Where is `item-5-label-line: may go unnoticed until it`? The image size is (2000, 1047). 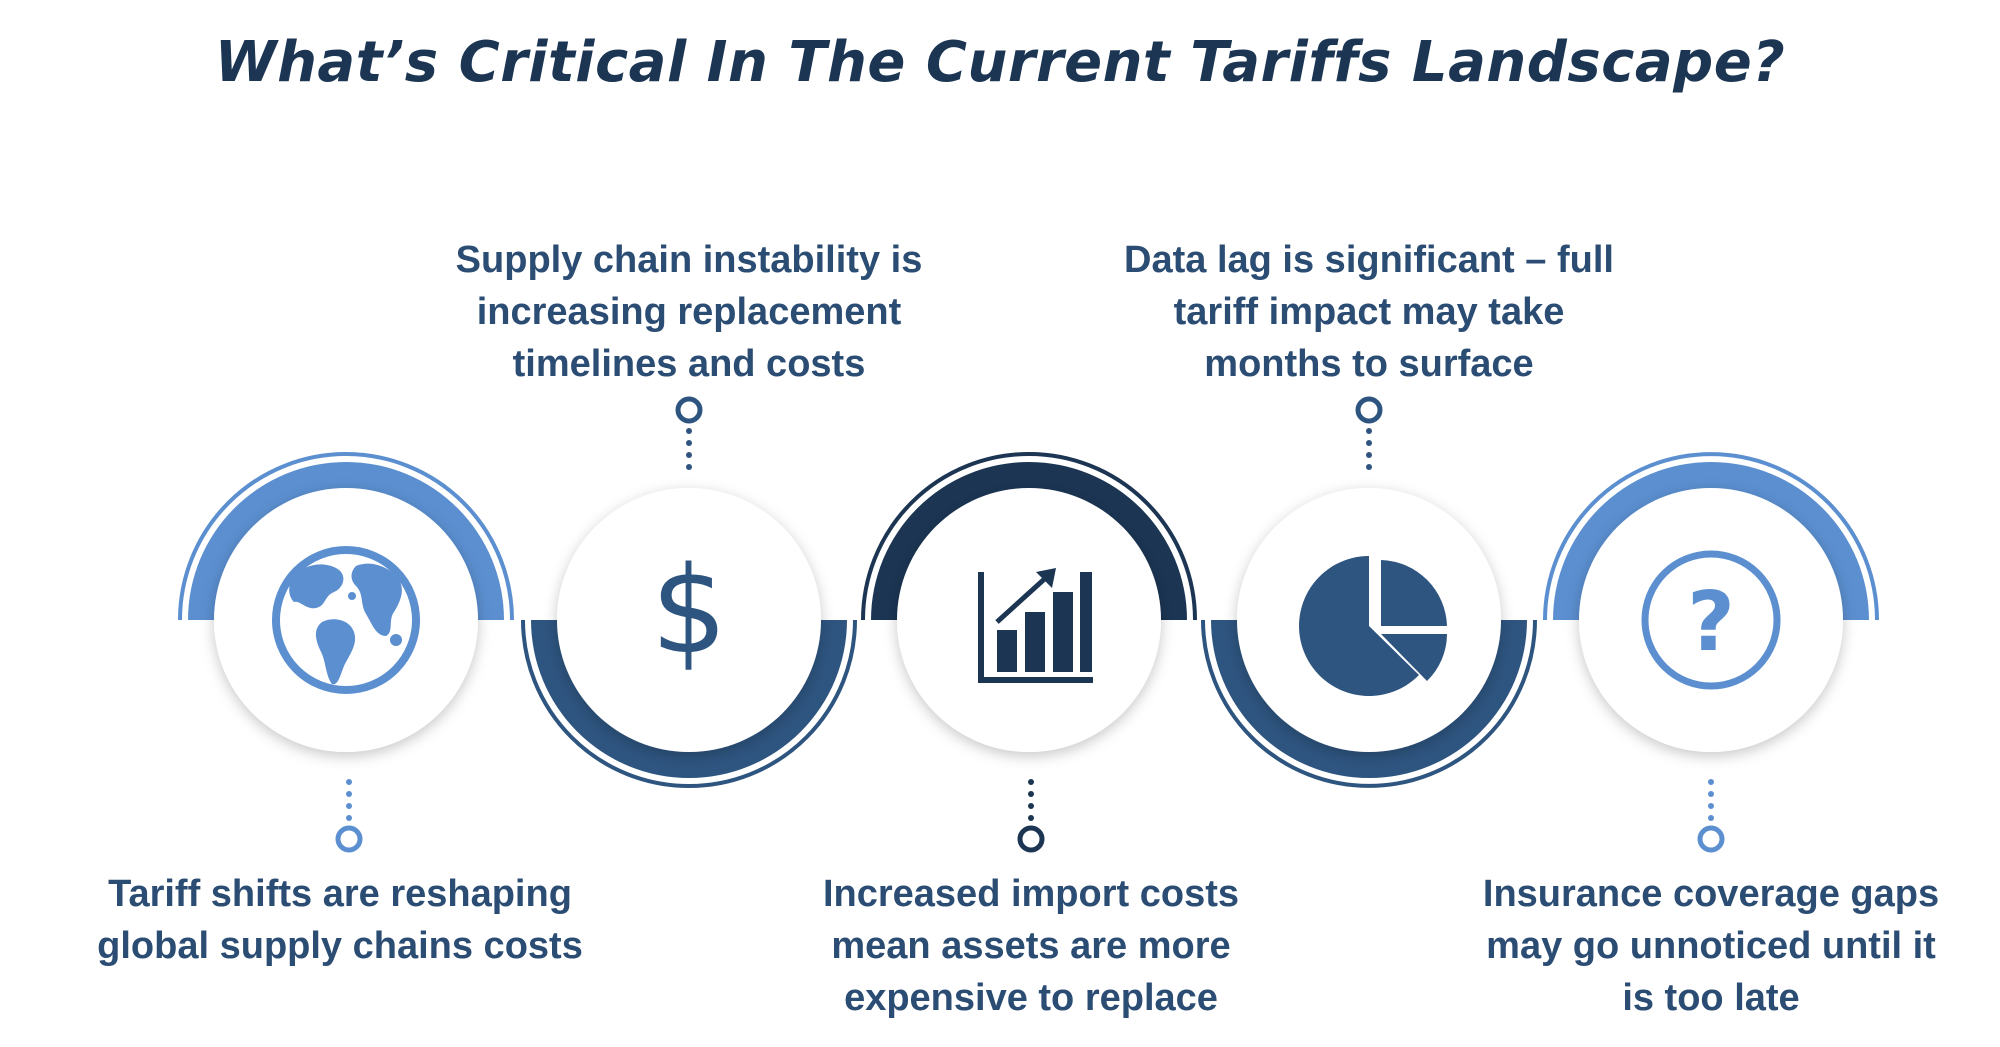 item-5-label-line: may go unnoticed until it is located at coordinates (1711, 946).